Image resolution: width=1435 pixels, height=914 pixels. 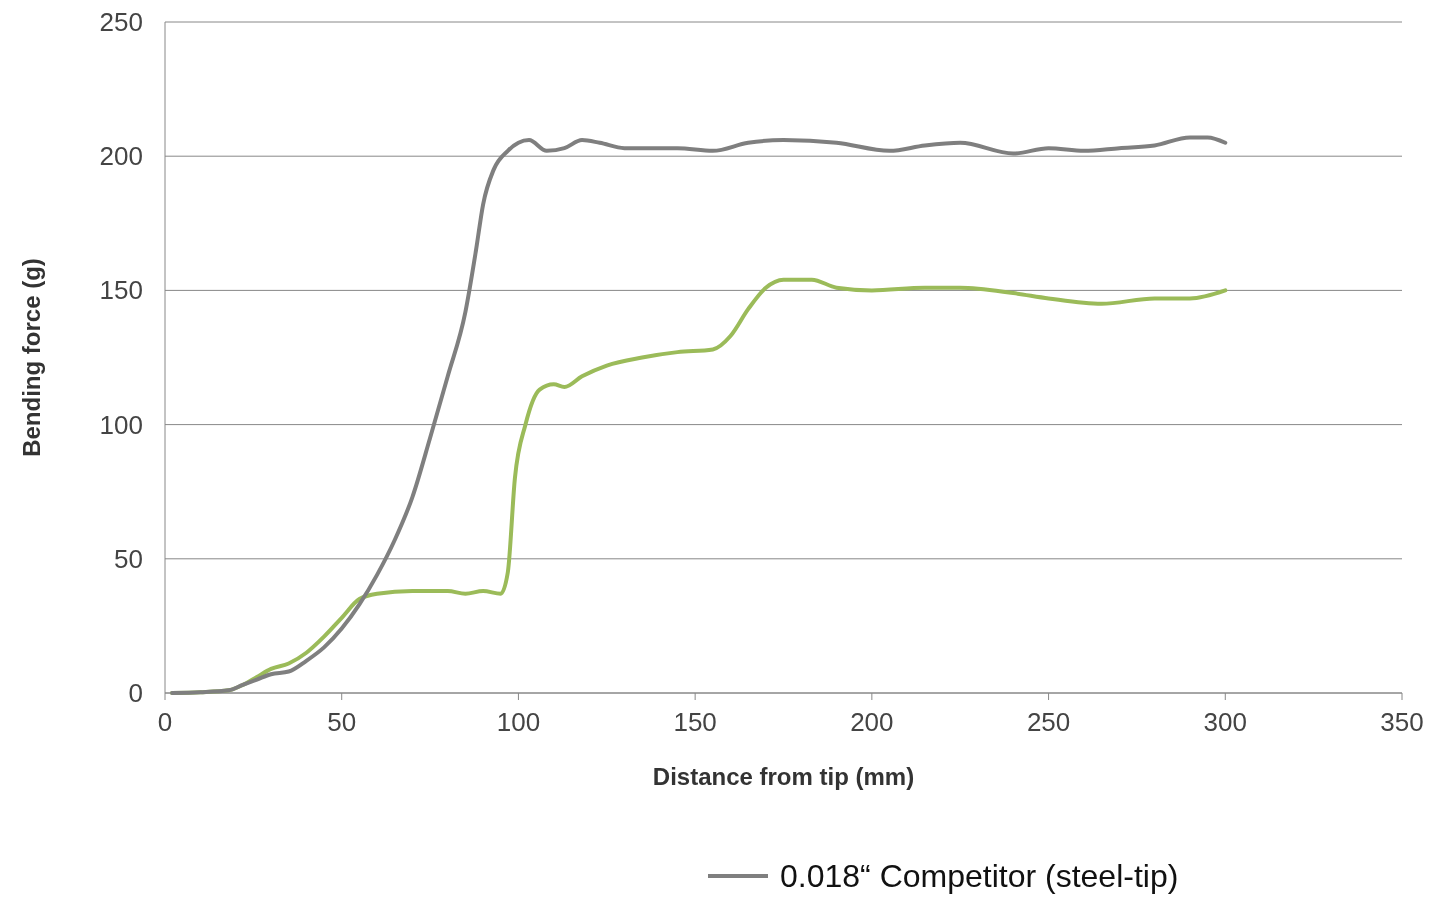 What do you see at coordinates (1225, 722) in the screenshot?
I see `x-tick-label: 300` at bounding box center [1225, 722].